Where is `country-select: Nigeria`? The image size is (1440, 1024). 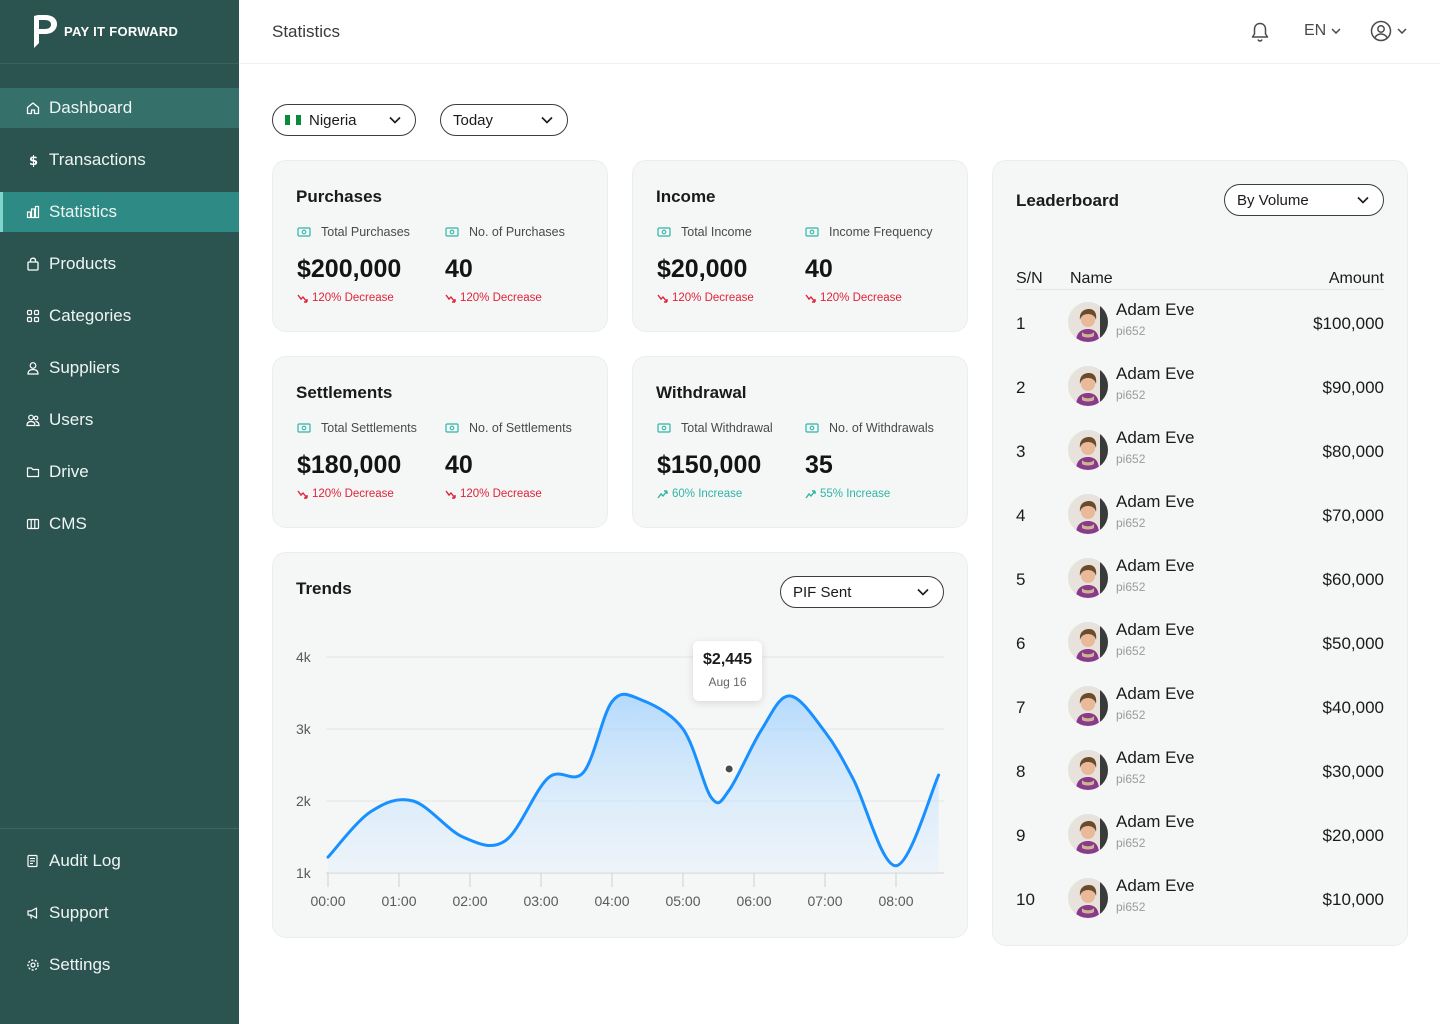 country-select: Nigeria is located at coordinates (344, 120).